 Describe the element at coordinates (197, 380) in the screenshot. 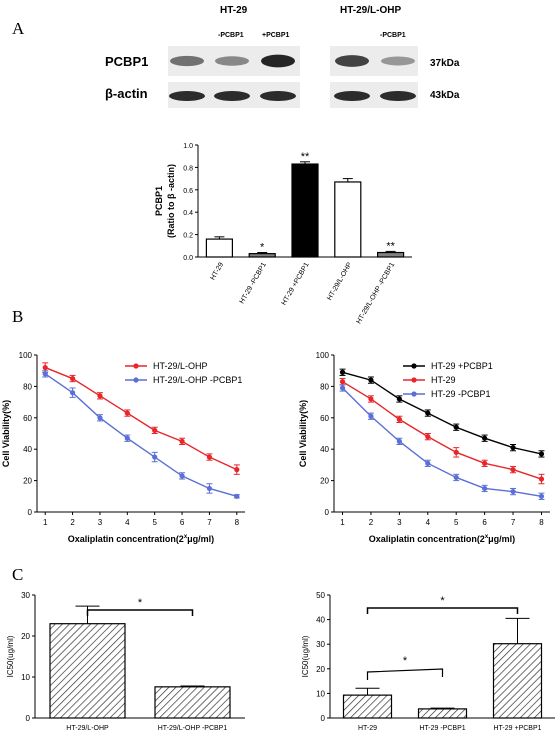

I see `legend-label-b: HT-29/L-OHP -PCBP1` at that location.